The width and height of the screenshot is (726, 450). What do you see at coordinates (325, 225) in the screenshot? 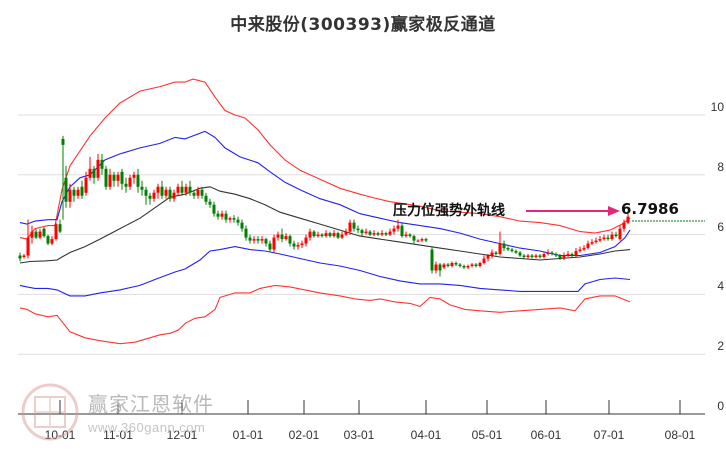
I see `band-mid` at bounding box center [325, 225].